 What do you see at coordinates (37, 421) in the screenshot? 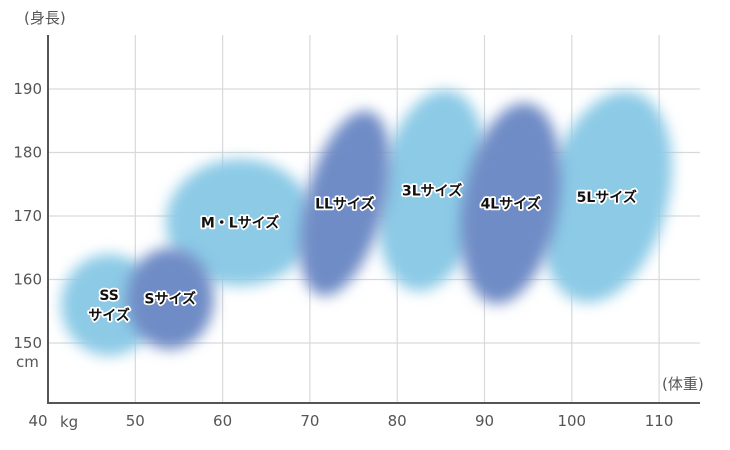
I see `x-tick-label: 40` at bounding box center [37, 421].